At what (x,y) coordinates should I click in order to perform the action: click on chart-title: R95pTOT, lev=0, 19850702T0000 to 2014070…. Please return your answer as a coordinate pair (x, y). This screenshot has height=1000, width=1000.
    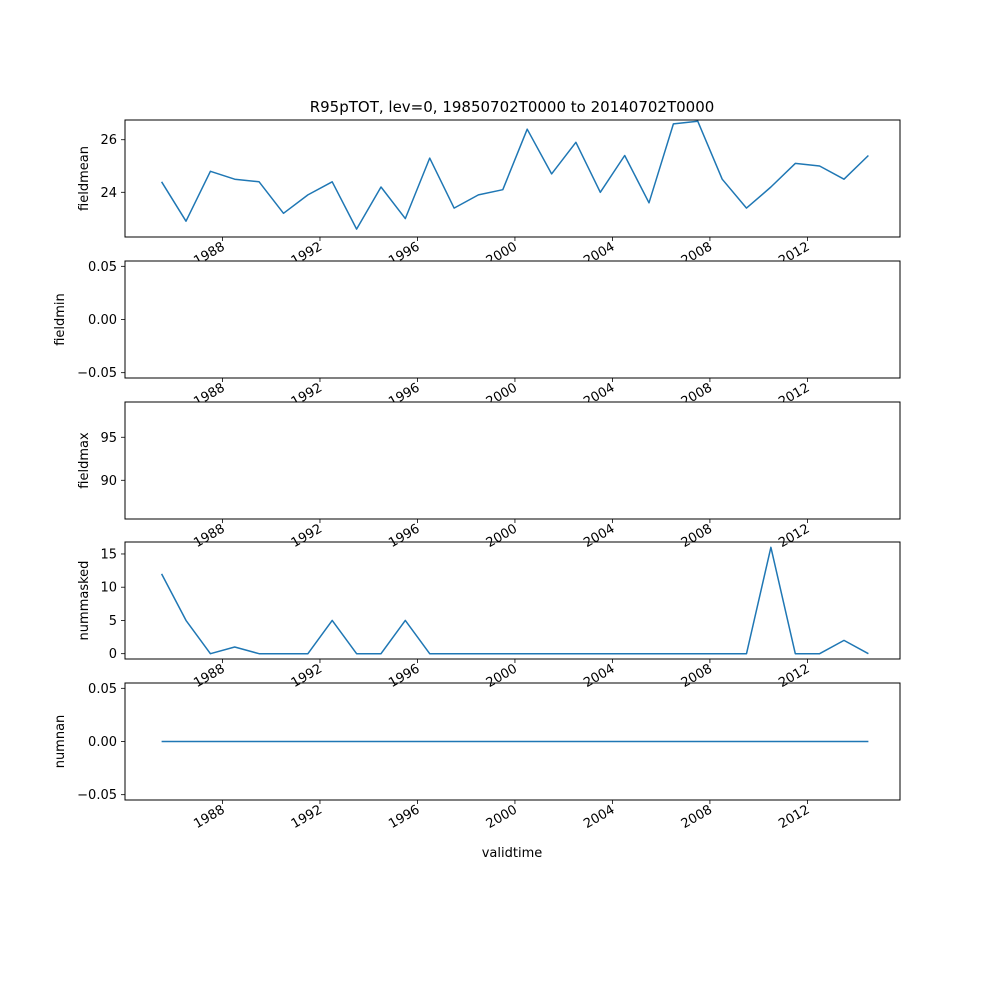
    Looking at the image, I should click on (512, 107).